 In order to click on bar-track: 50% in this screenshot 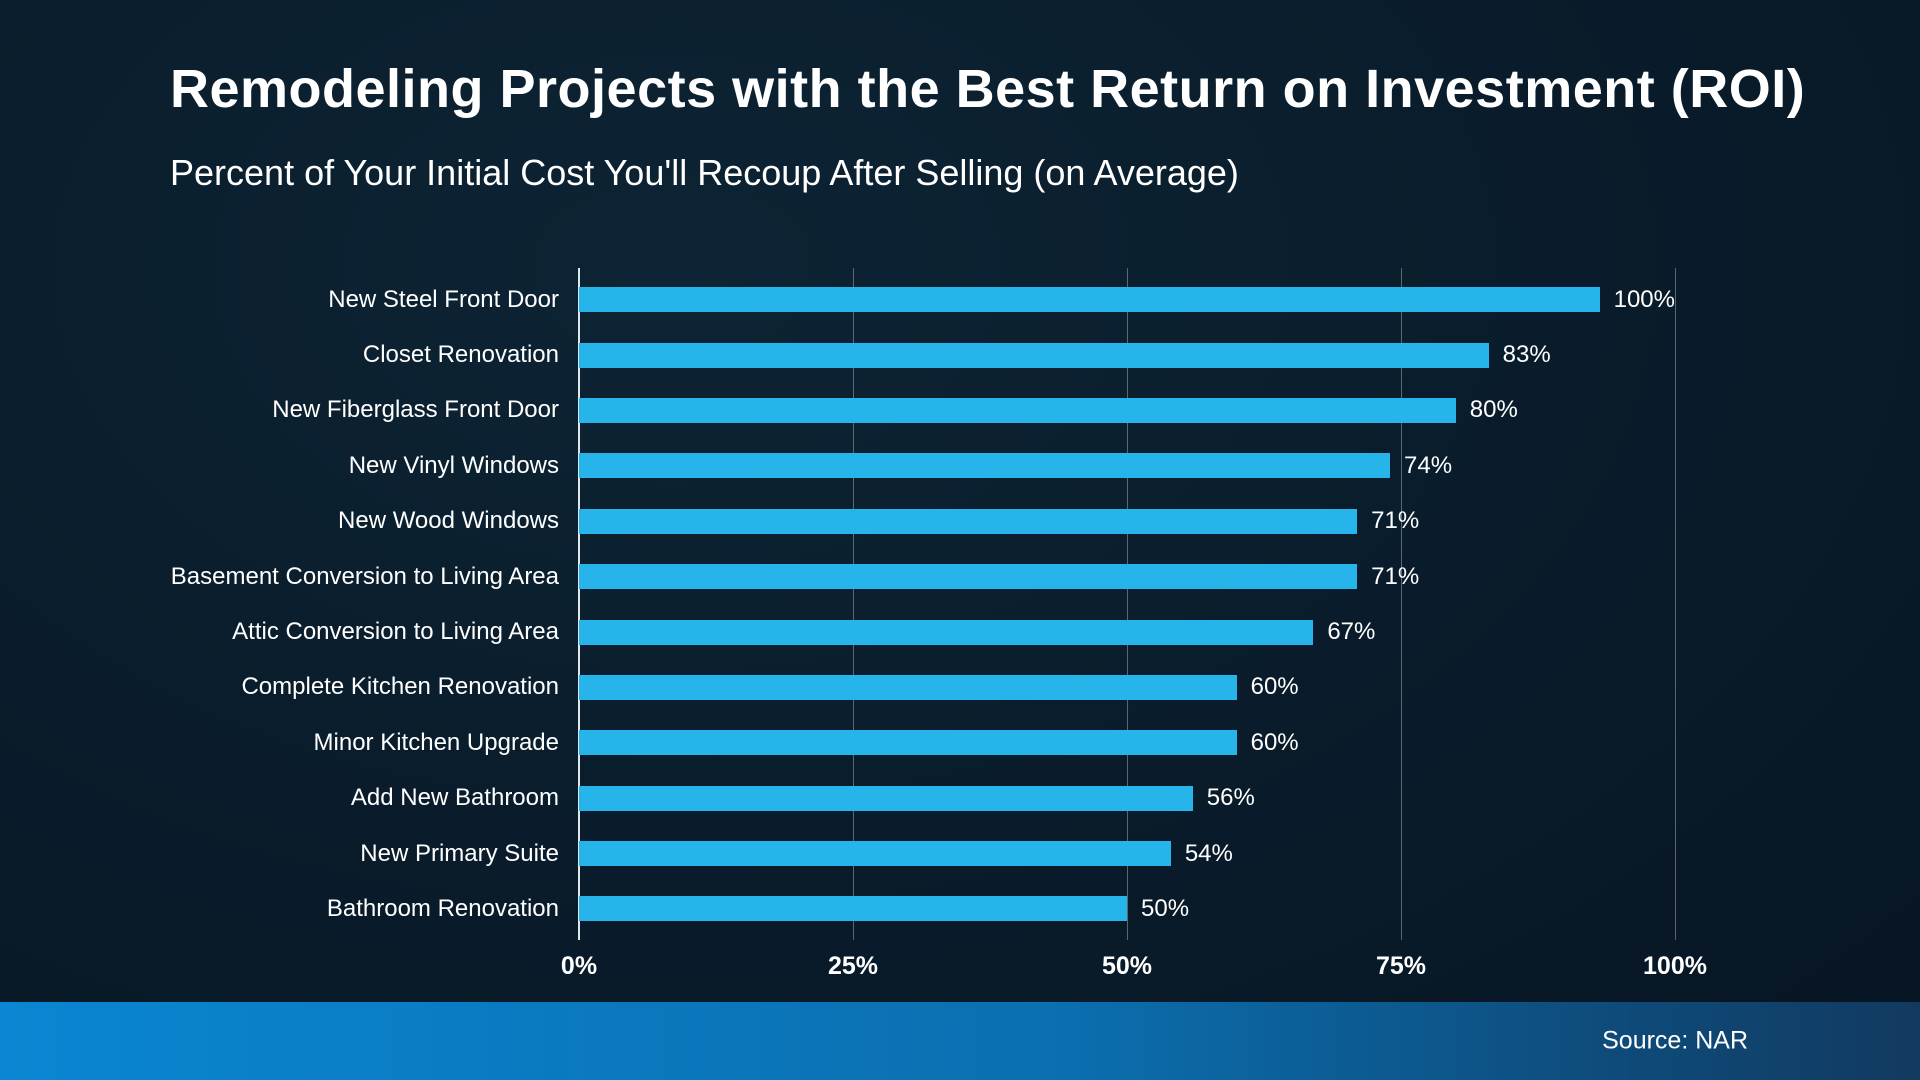, I will do `click(1127, 908)`.